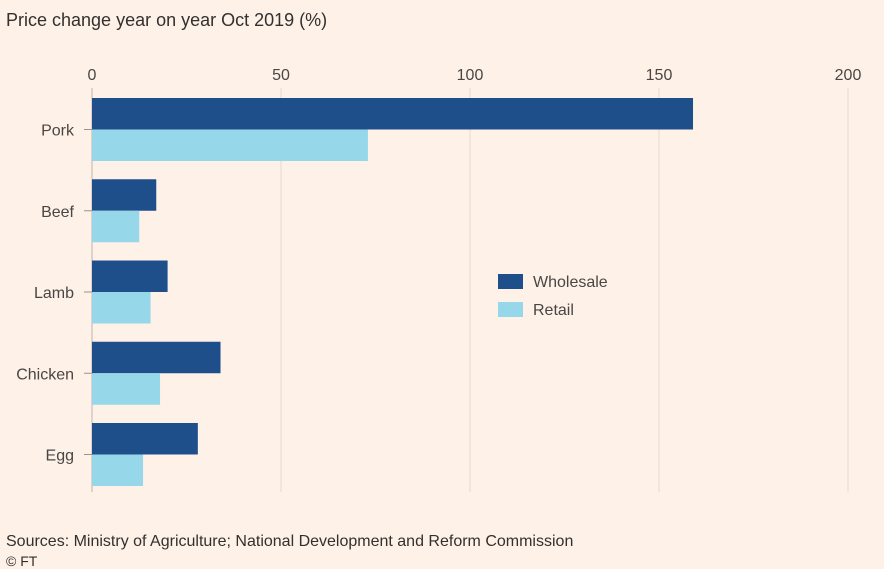 This screenshot has height=569, width=884. I want to click on bar-pork-wholesale, so click(393, 114).